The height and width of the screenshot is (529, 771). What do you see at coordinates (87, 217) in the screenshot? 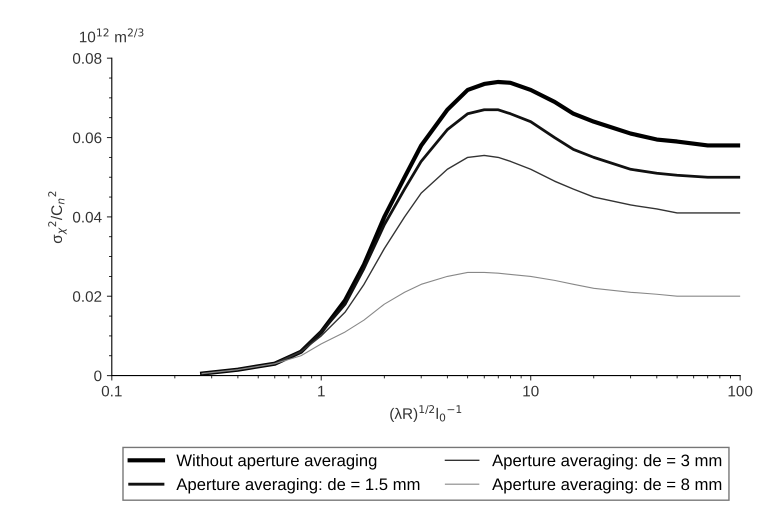
I see `y-tick-label: 0.04` at bounding box center [87, 217].